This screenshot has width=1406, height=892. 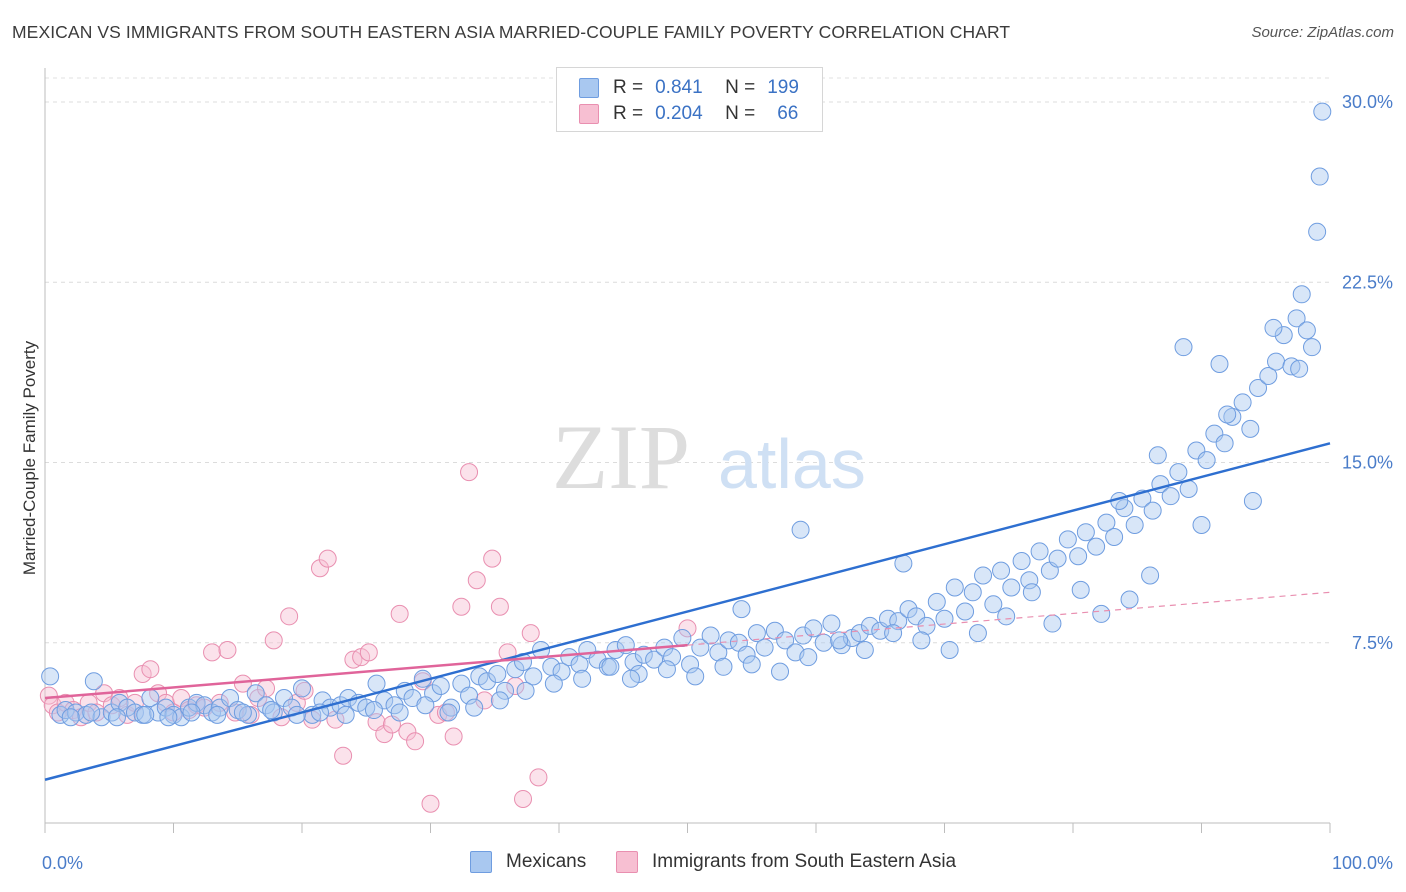 What do you see at coordinates (1362, 863) in the screenshot?
I see `x-tick-label: 100.0%` at bounding box center [1362, 863].